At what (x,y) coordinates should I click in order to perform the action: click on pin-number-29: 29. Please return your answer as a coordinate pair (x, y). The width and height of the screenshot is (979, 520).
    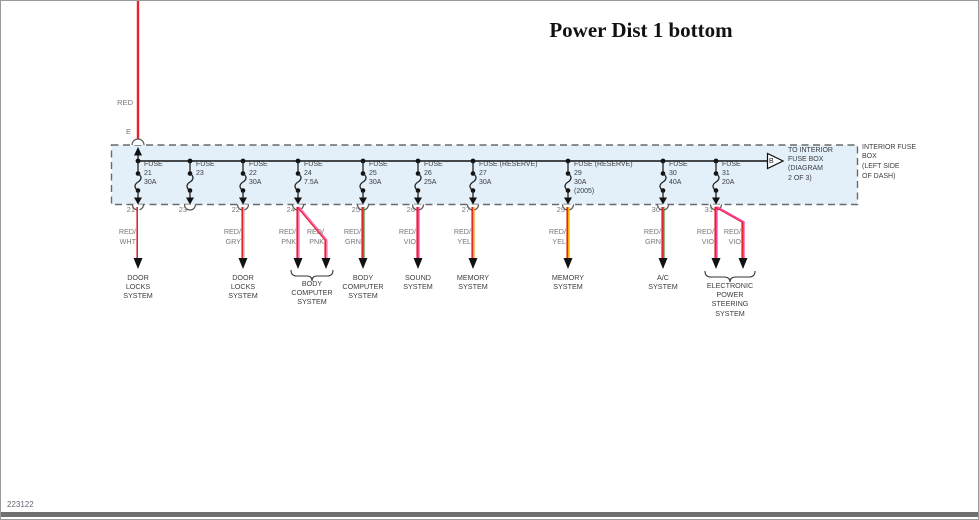
    Looking at the image, I should click on (560, 209).